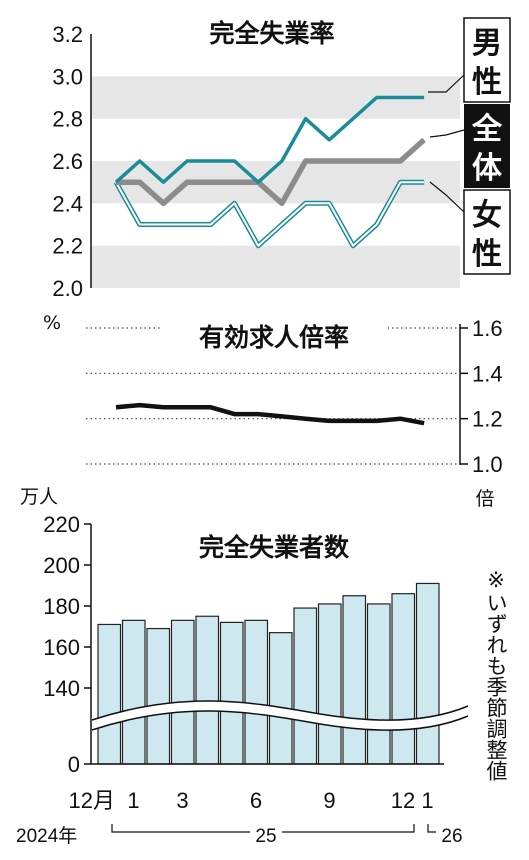 This screenshot has width=529, height=860. I want to click on seasonally-adjusted-note: ※いずれも季節調整値, so click(496, 674).